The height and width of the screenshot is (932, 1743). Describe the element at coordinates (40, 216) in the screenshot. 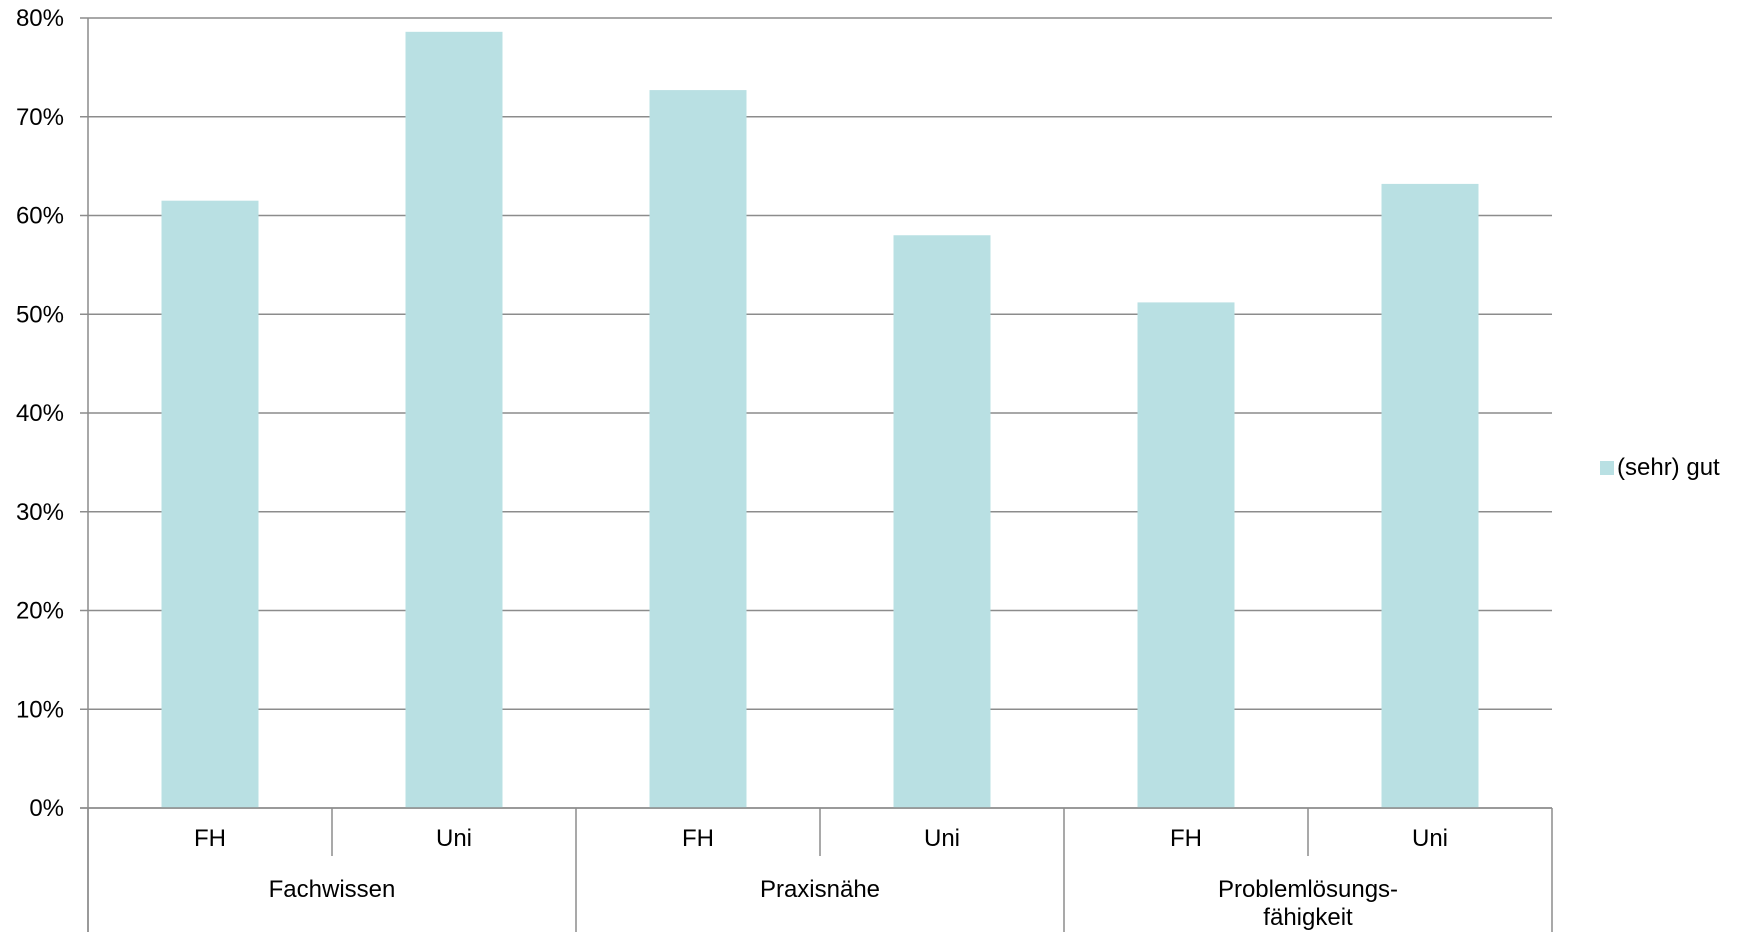

I see `y-tick-label: 60%` at that location.